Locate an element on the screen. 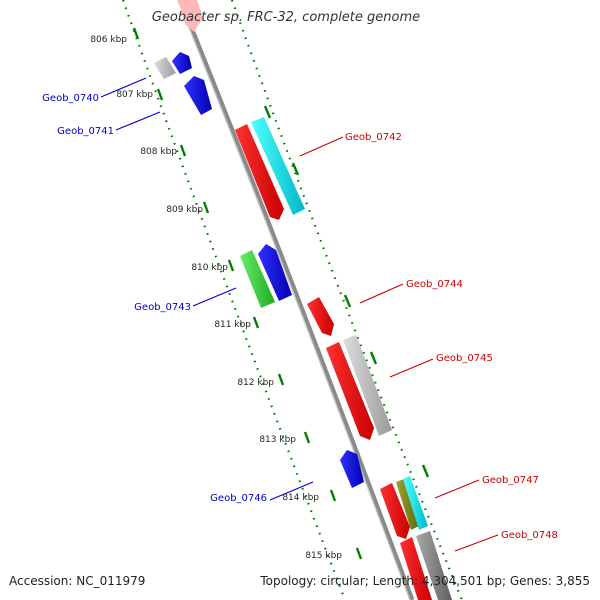  scale-label-813: 813 kbp is located at coordinates (277, 440).